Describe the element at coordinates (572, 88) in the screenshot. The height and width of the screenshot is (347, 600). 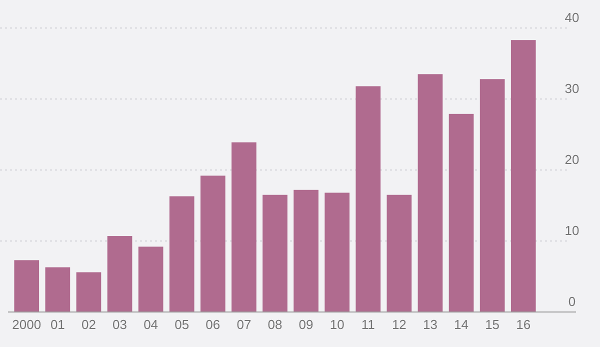
I see `y-tick-label: 30` at that location.